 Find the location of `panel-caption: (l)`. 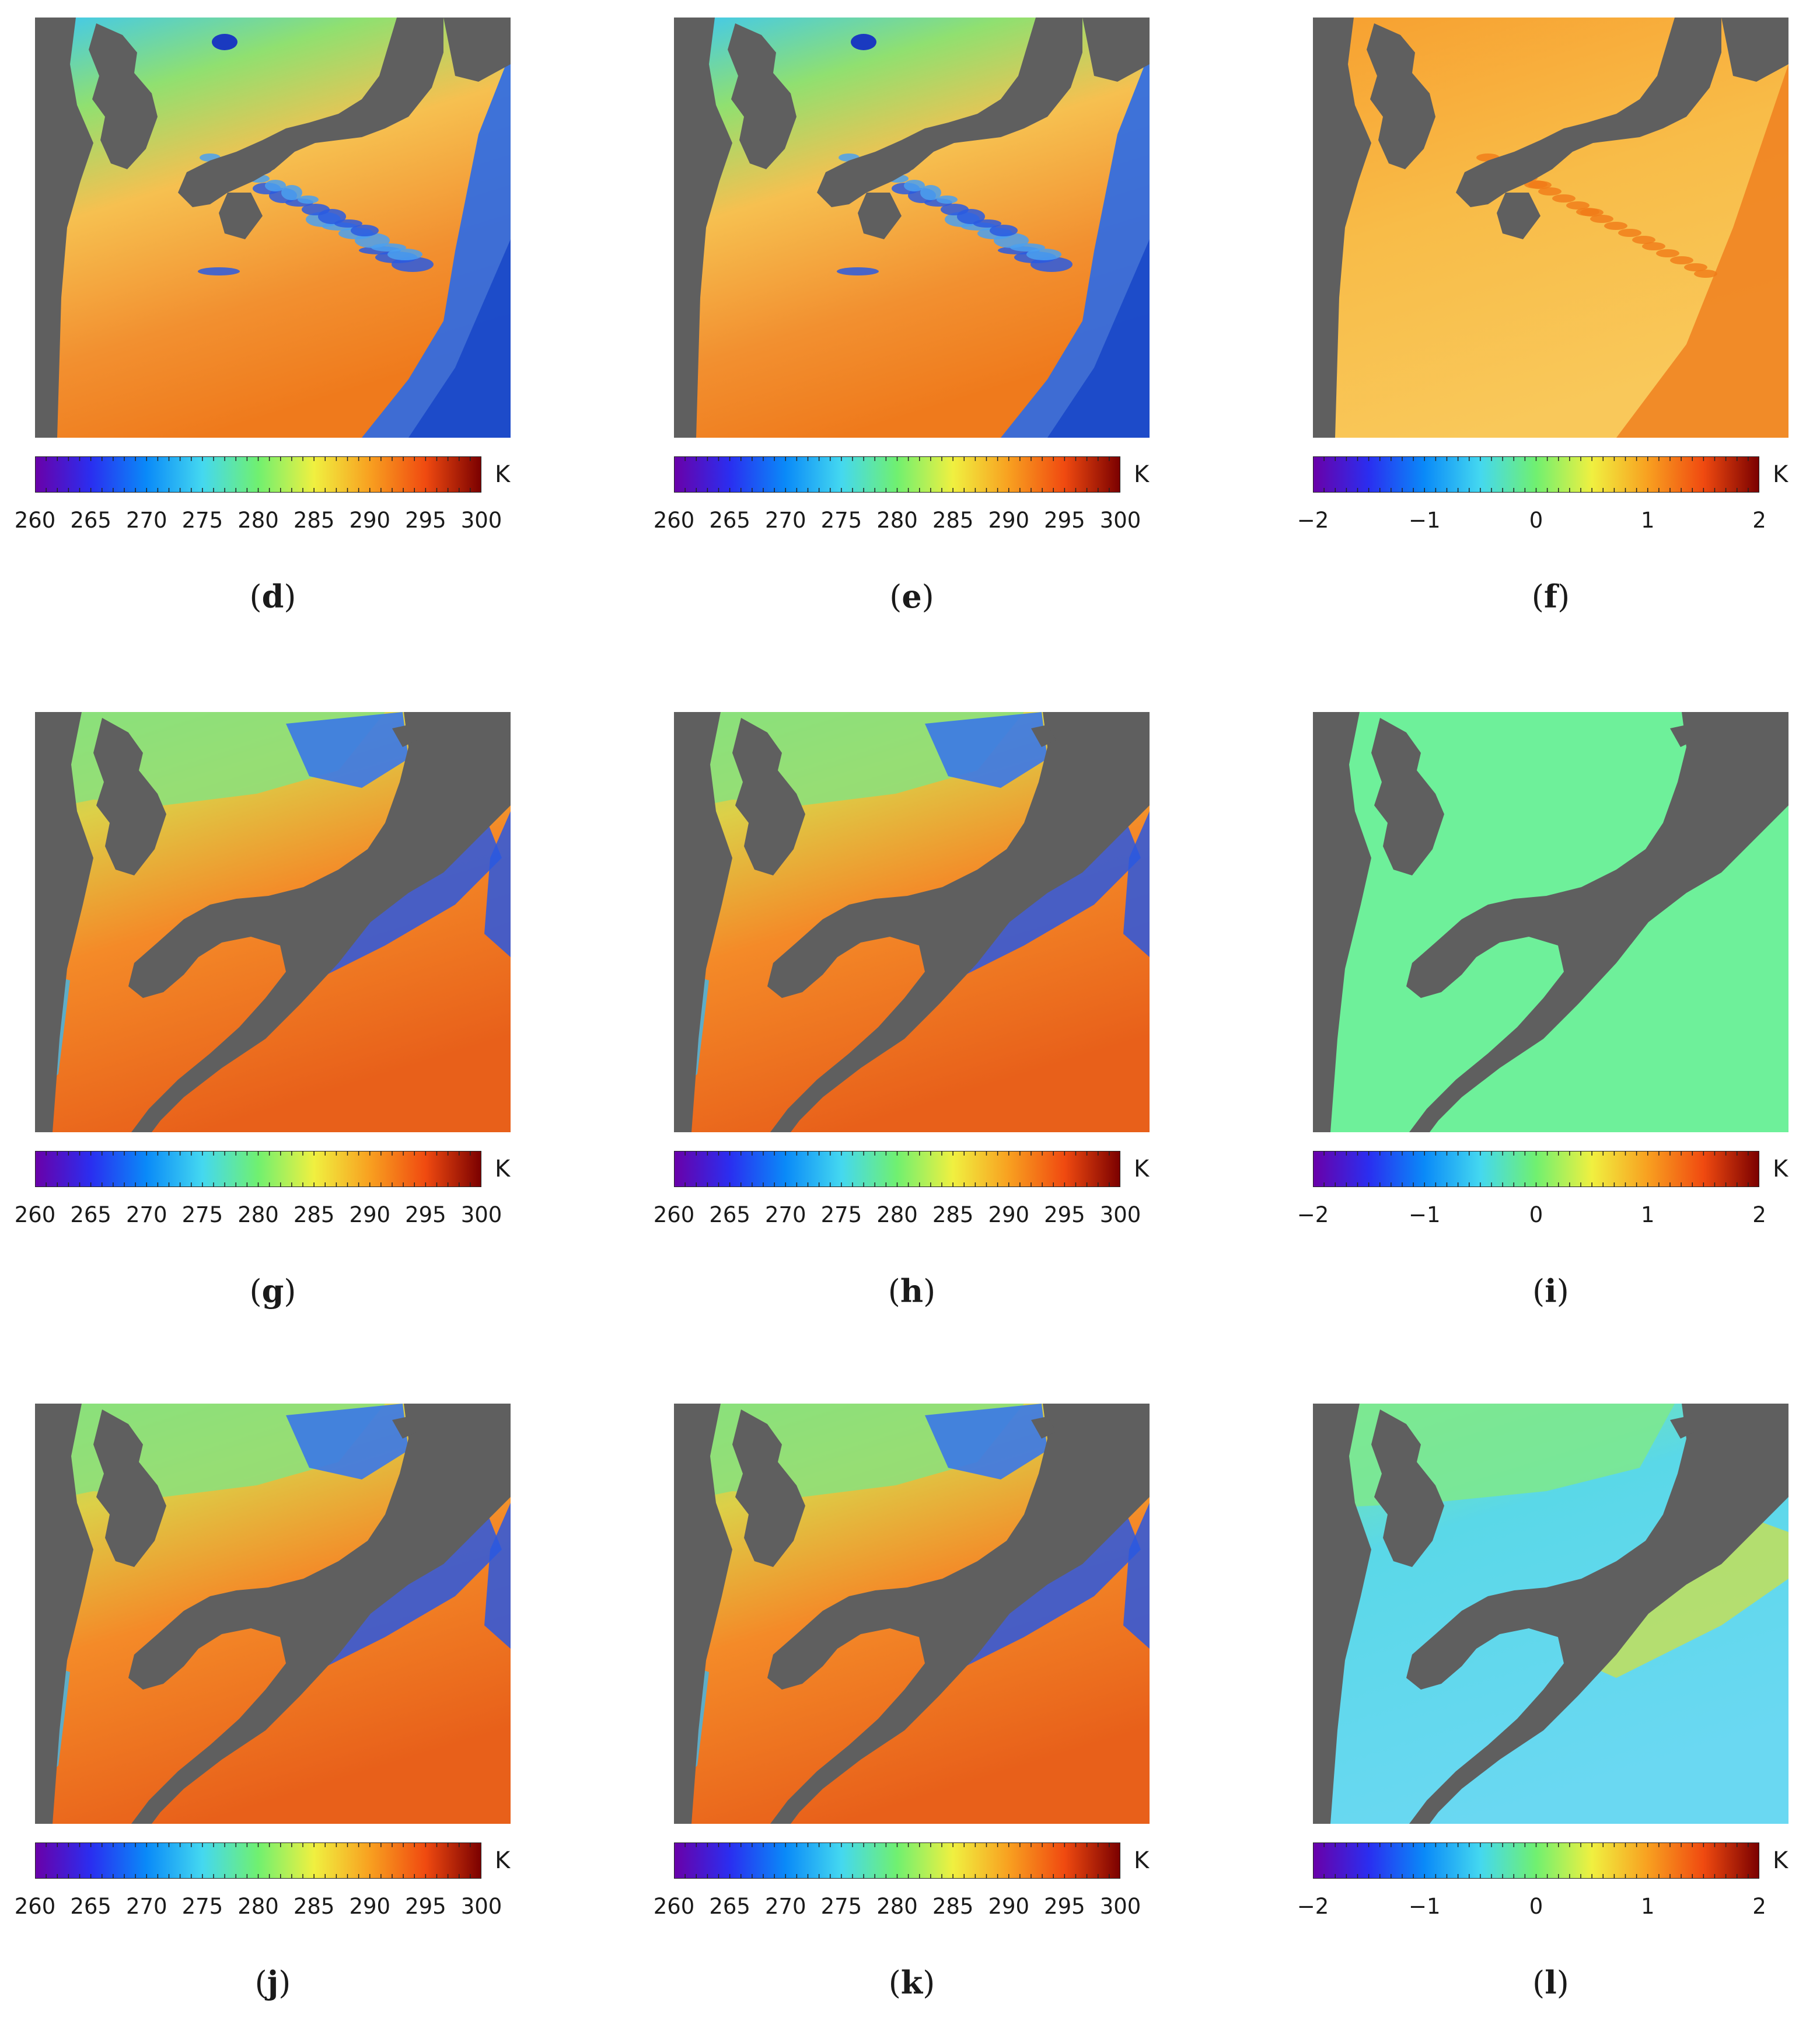

panel-caption: (l) is located at coordinates (1550, 1983).